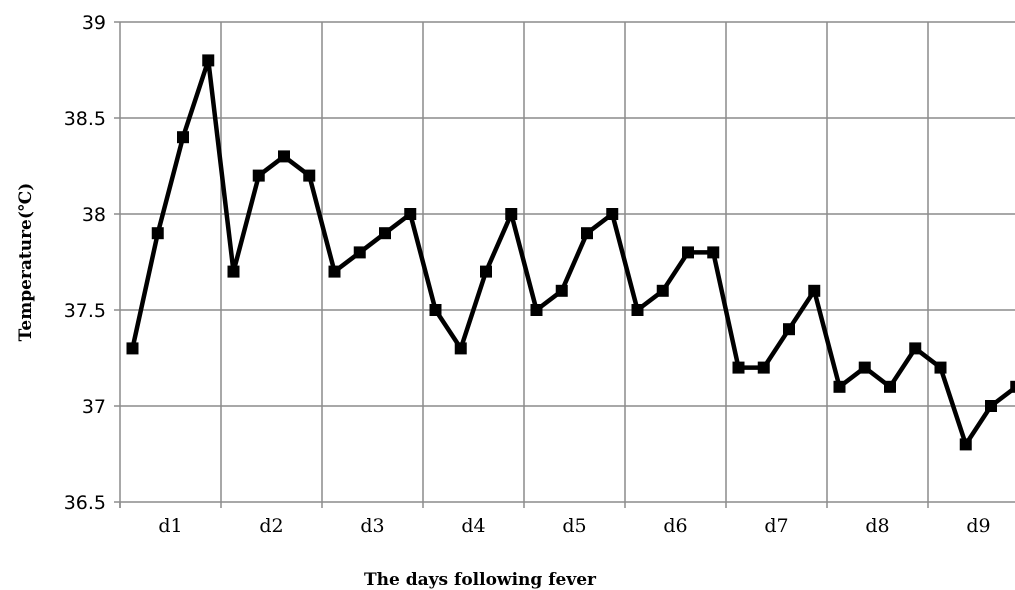 The image size is (1015, 590). Describe the element at coordinates (94, 407) in the screenshot. I see `y-tick-label: 37` at that location.